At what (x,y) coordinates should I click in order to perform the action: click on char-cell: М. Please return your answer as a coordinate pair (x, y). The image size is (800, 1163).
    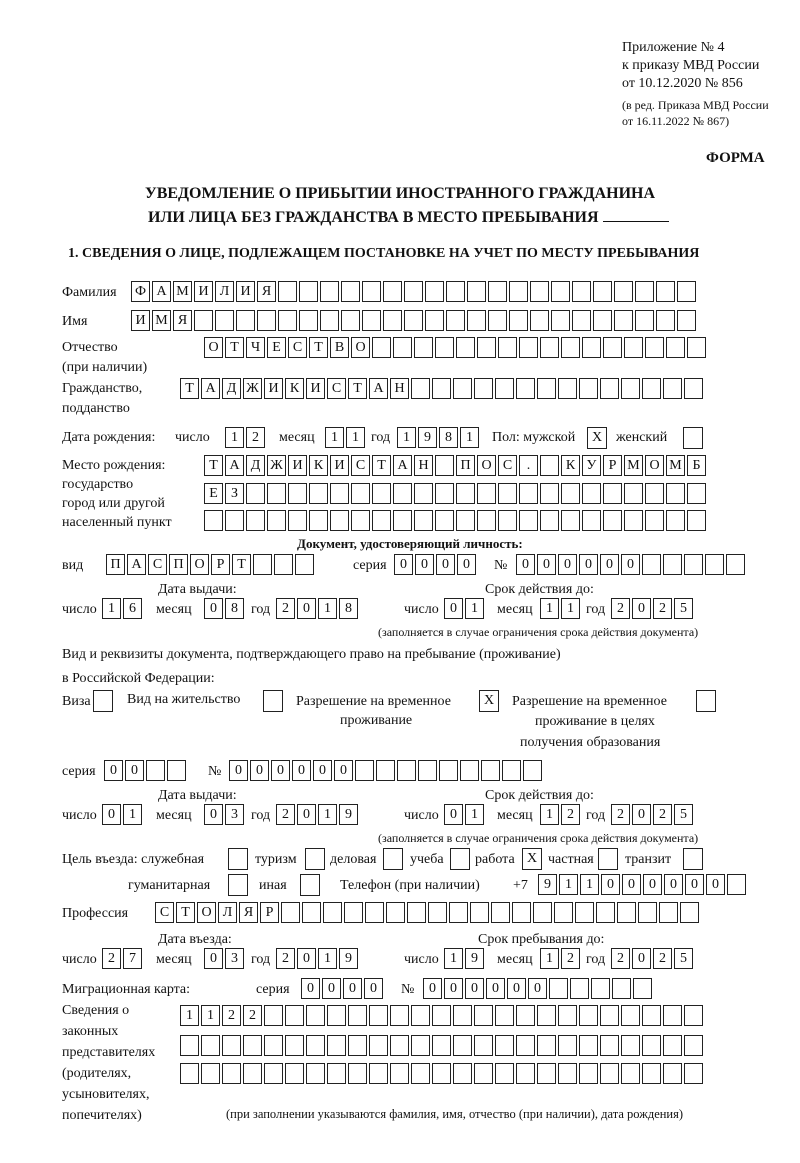
    Looking at the image, I should click on (182, 291).